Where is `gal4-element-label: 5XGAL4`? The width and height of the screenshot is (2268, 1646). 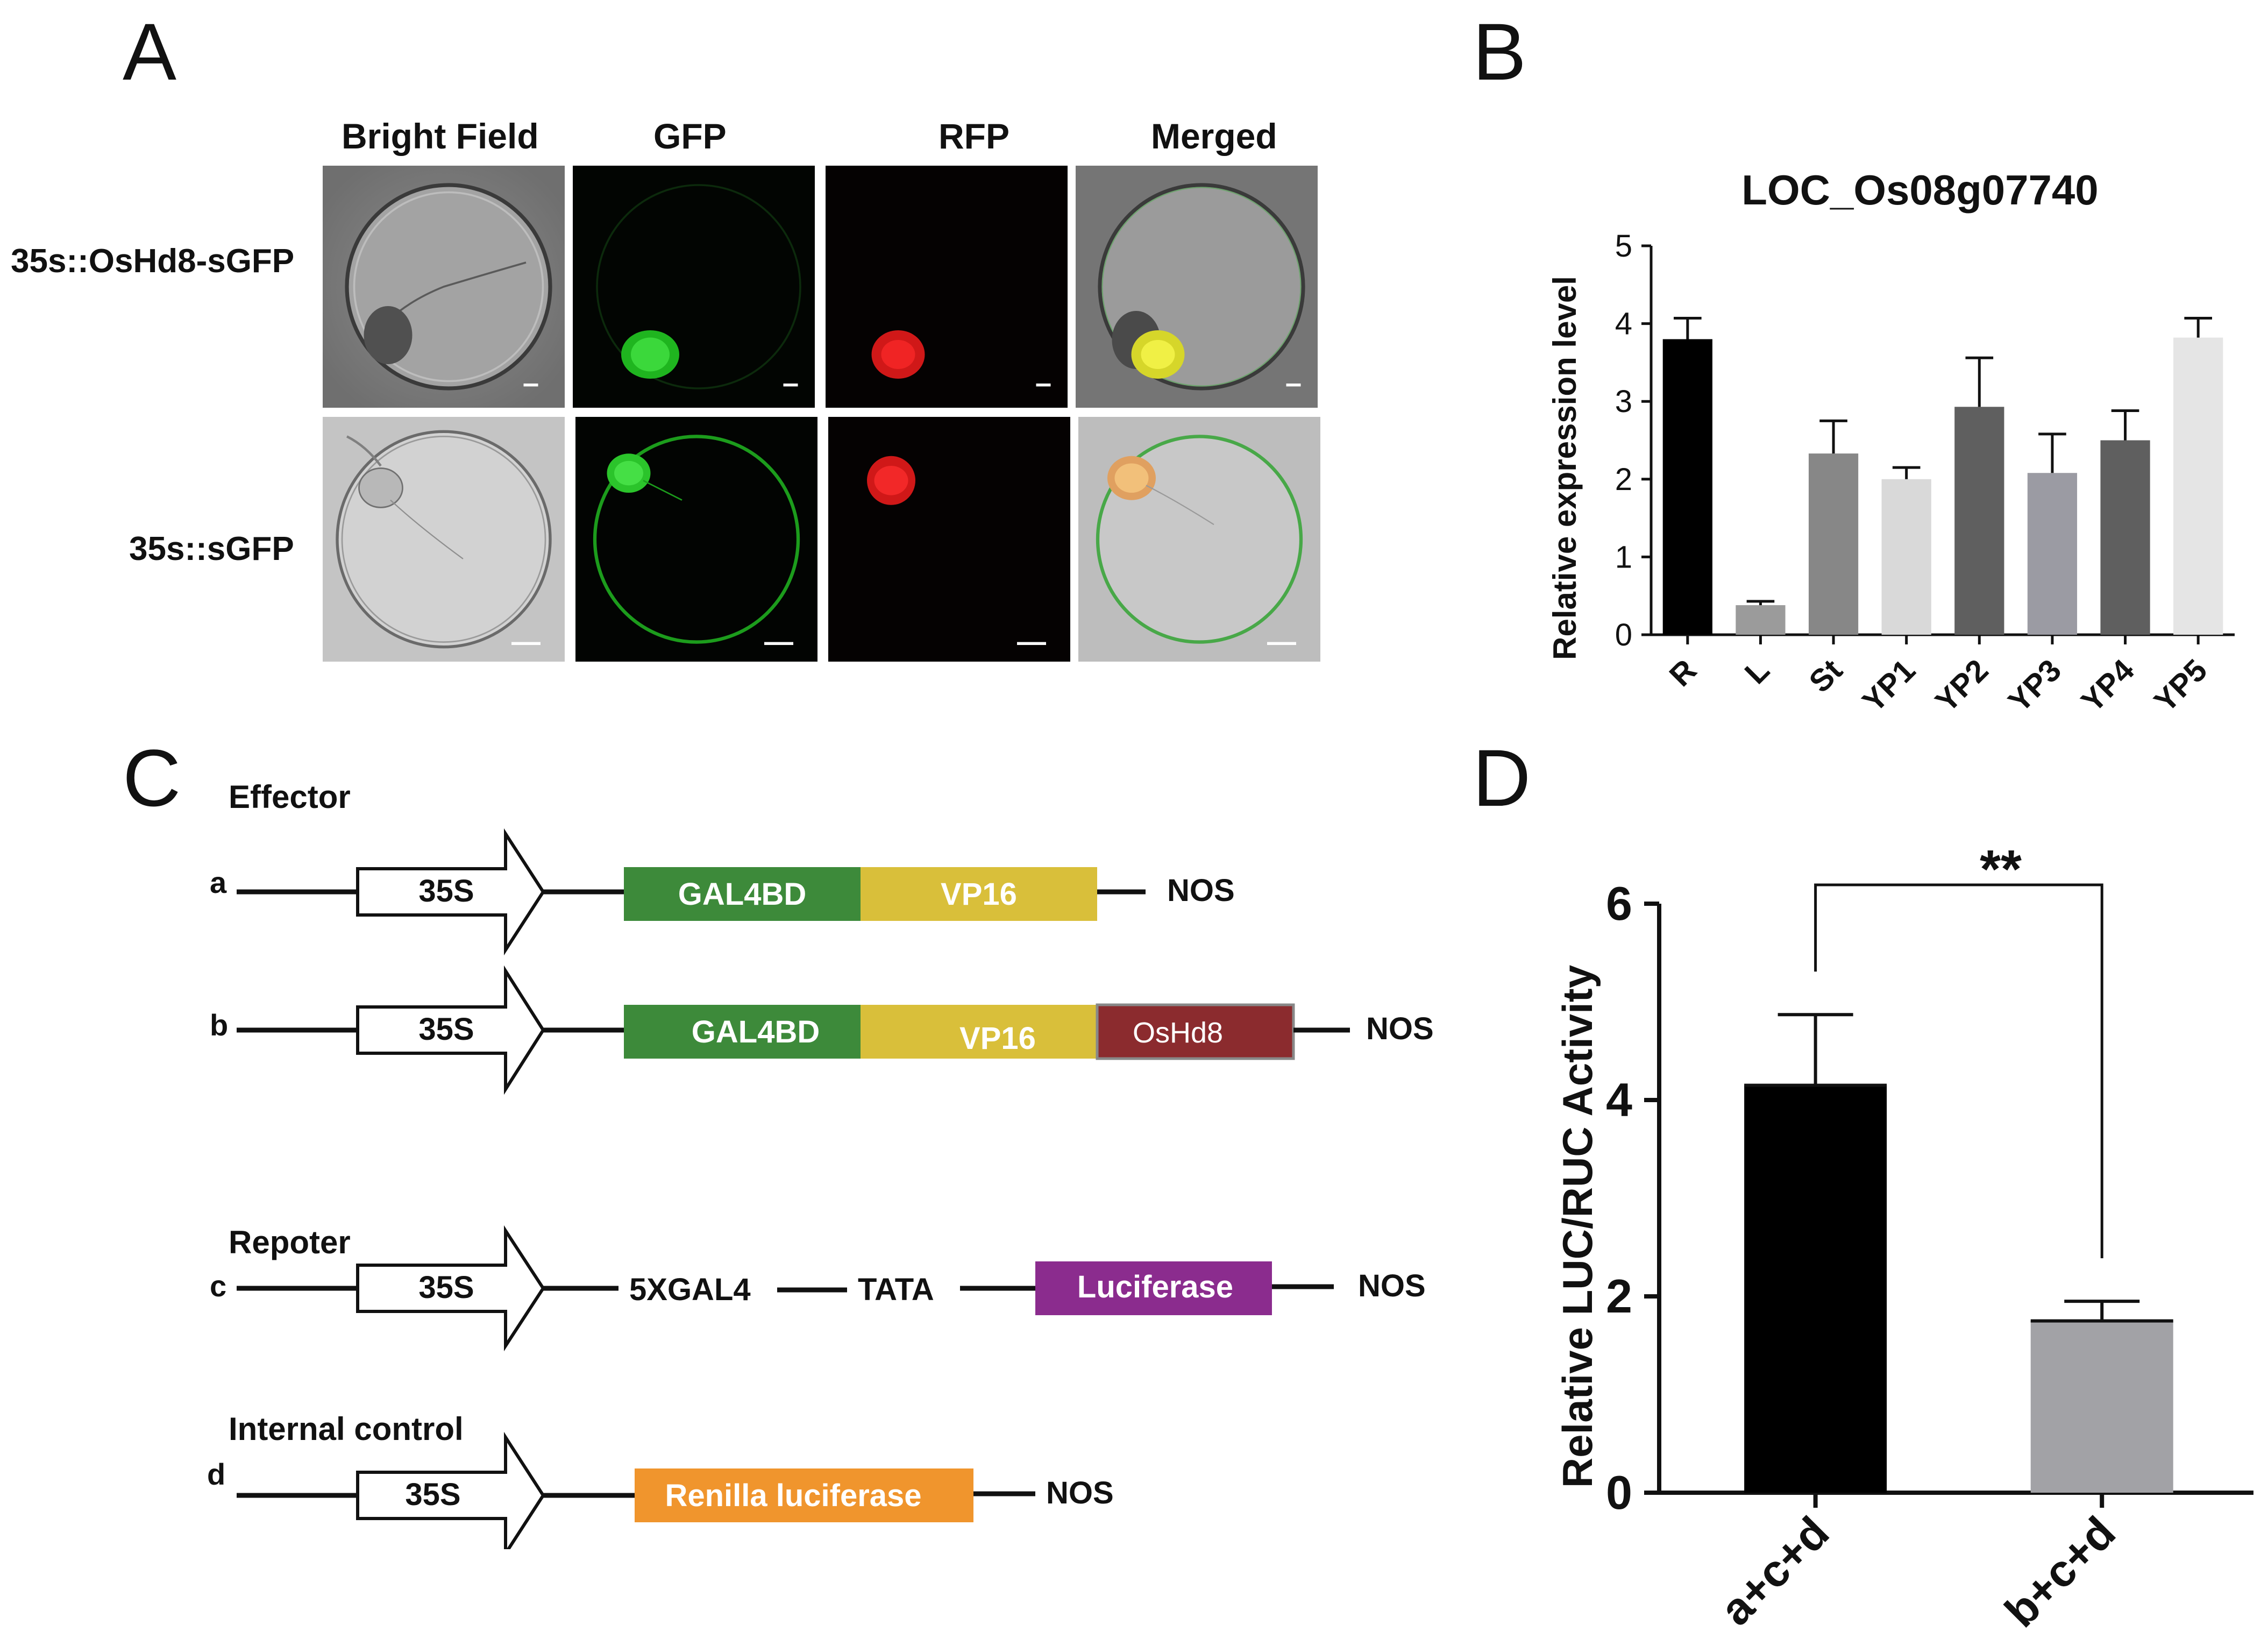
gal4-element-label: 5XGAL4 is located at coordinates (690, 1289).